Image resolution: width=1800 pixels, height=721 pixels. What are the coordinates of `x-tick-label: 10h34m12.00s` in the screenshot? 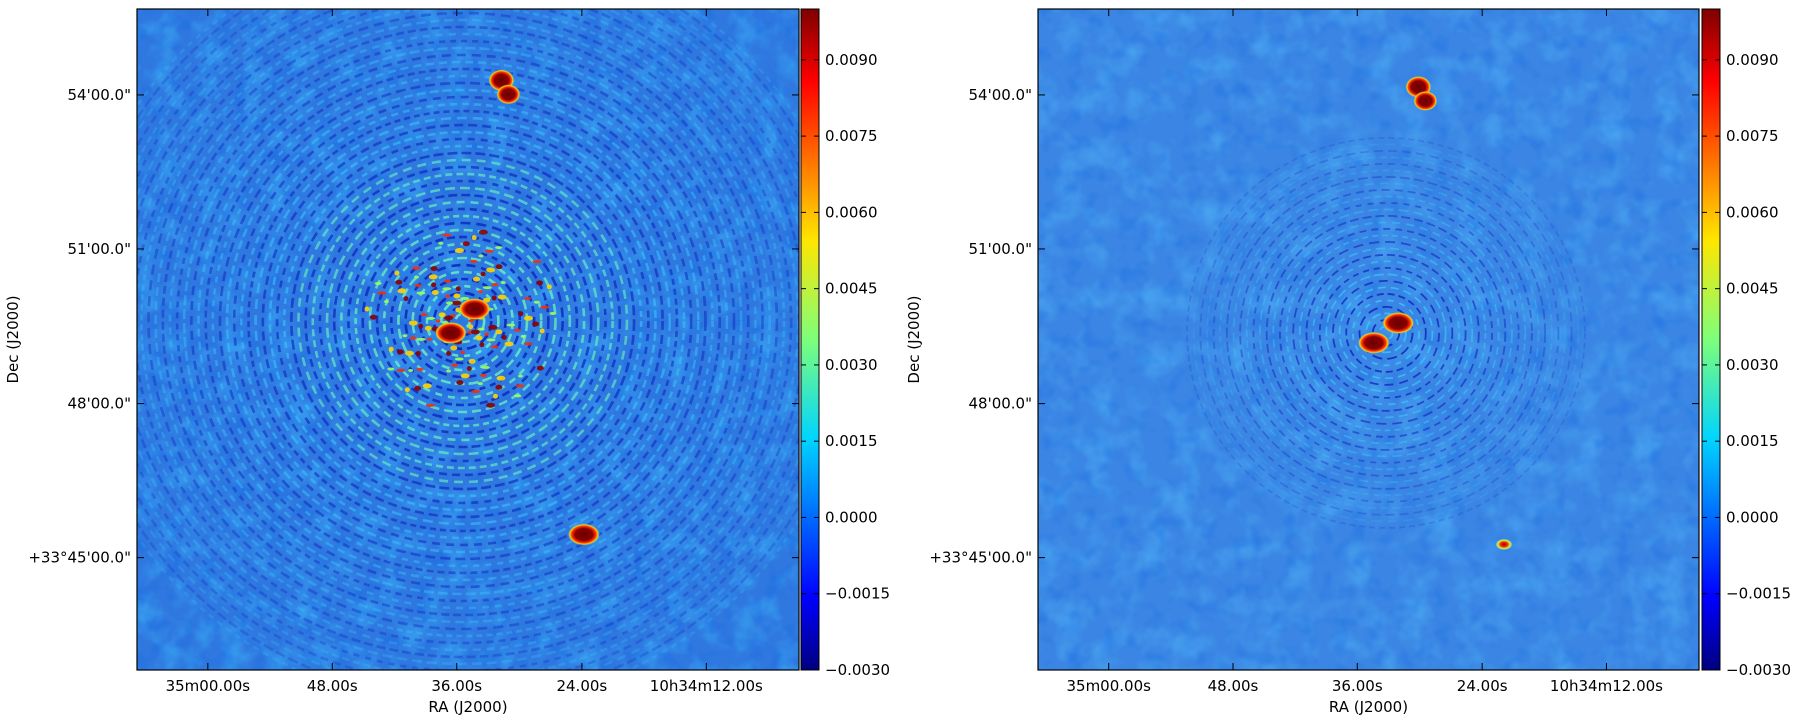 It's located at (1606, 686).